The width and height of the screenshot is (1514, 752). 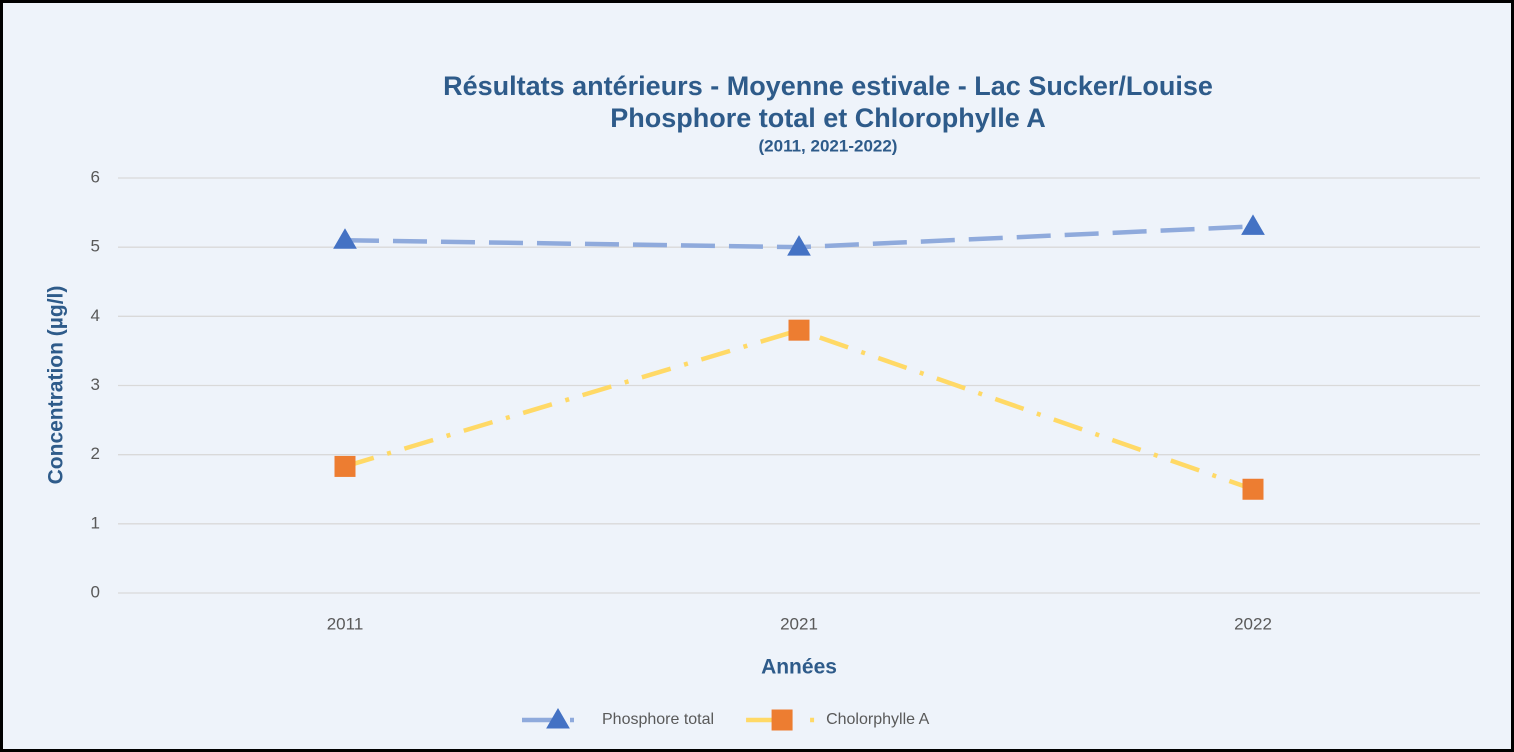 I want to click on y-tick-label: 5, so click(x=95, y=246).